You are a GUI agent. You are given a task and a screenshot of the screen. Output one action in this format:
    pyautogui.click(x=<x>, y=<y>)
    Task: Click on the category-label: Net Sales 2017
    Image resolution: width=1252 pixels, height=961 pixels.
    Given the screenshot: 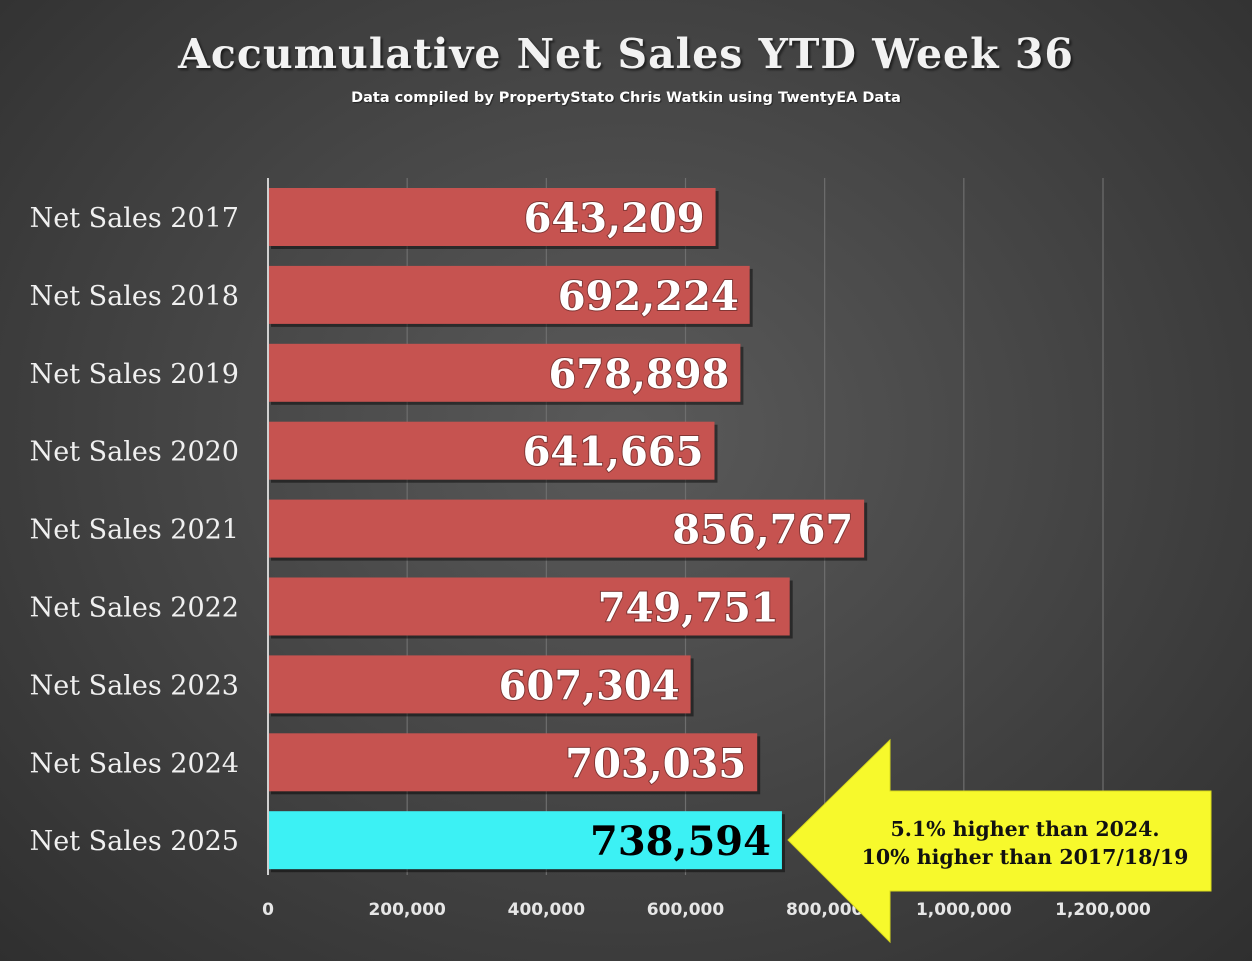 What is the action you would take?
    pyautogui.click(x=134, y=218)
    